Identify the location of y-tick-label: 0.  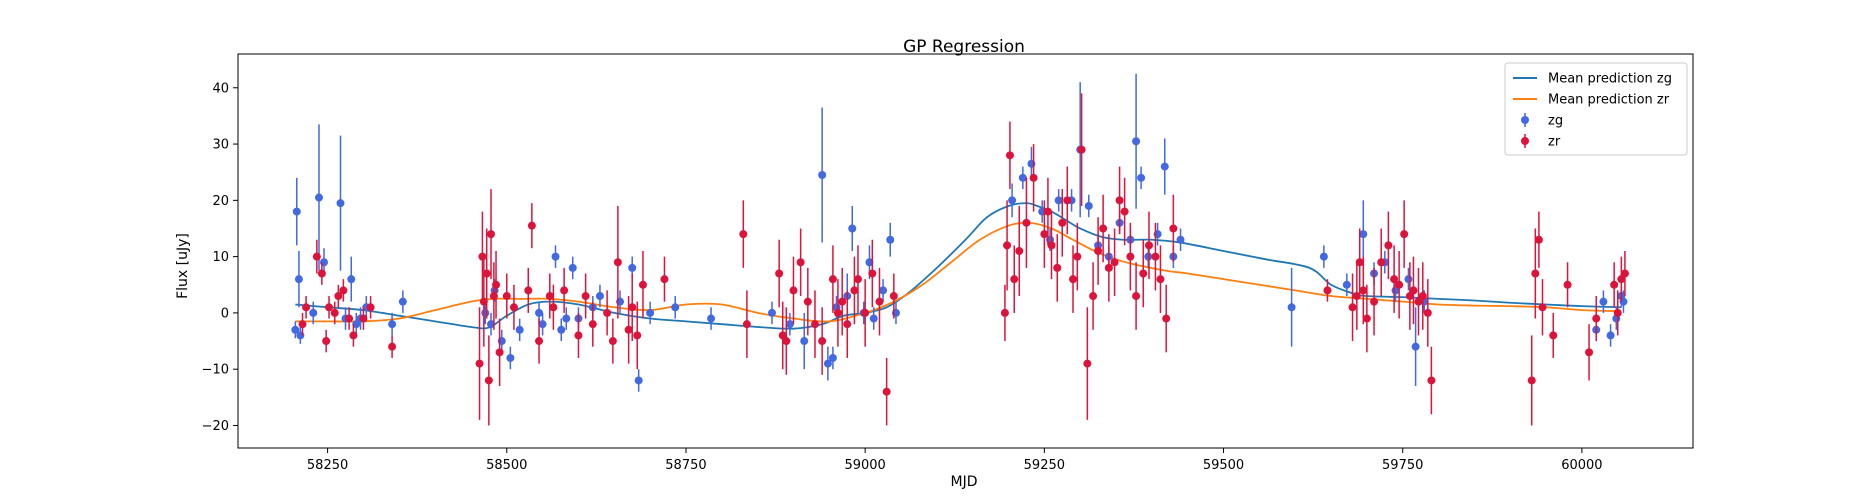
(225, 313).